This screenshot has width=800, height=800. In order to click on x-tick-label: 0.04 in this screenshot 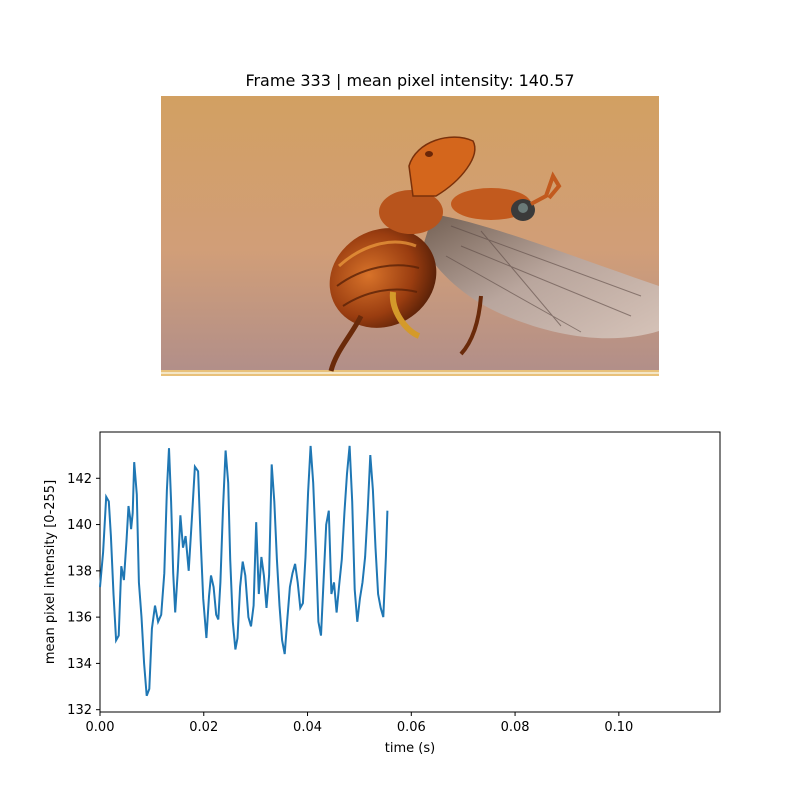, I will do `click(307, 727)`.